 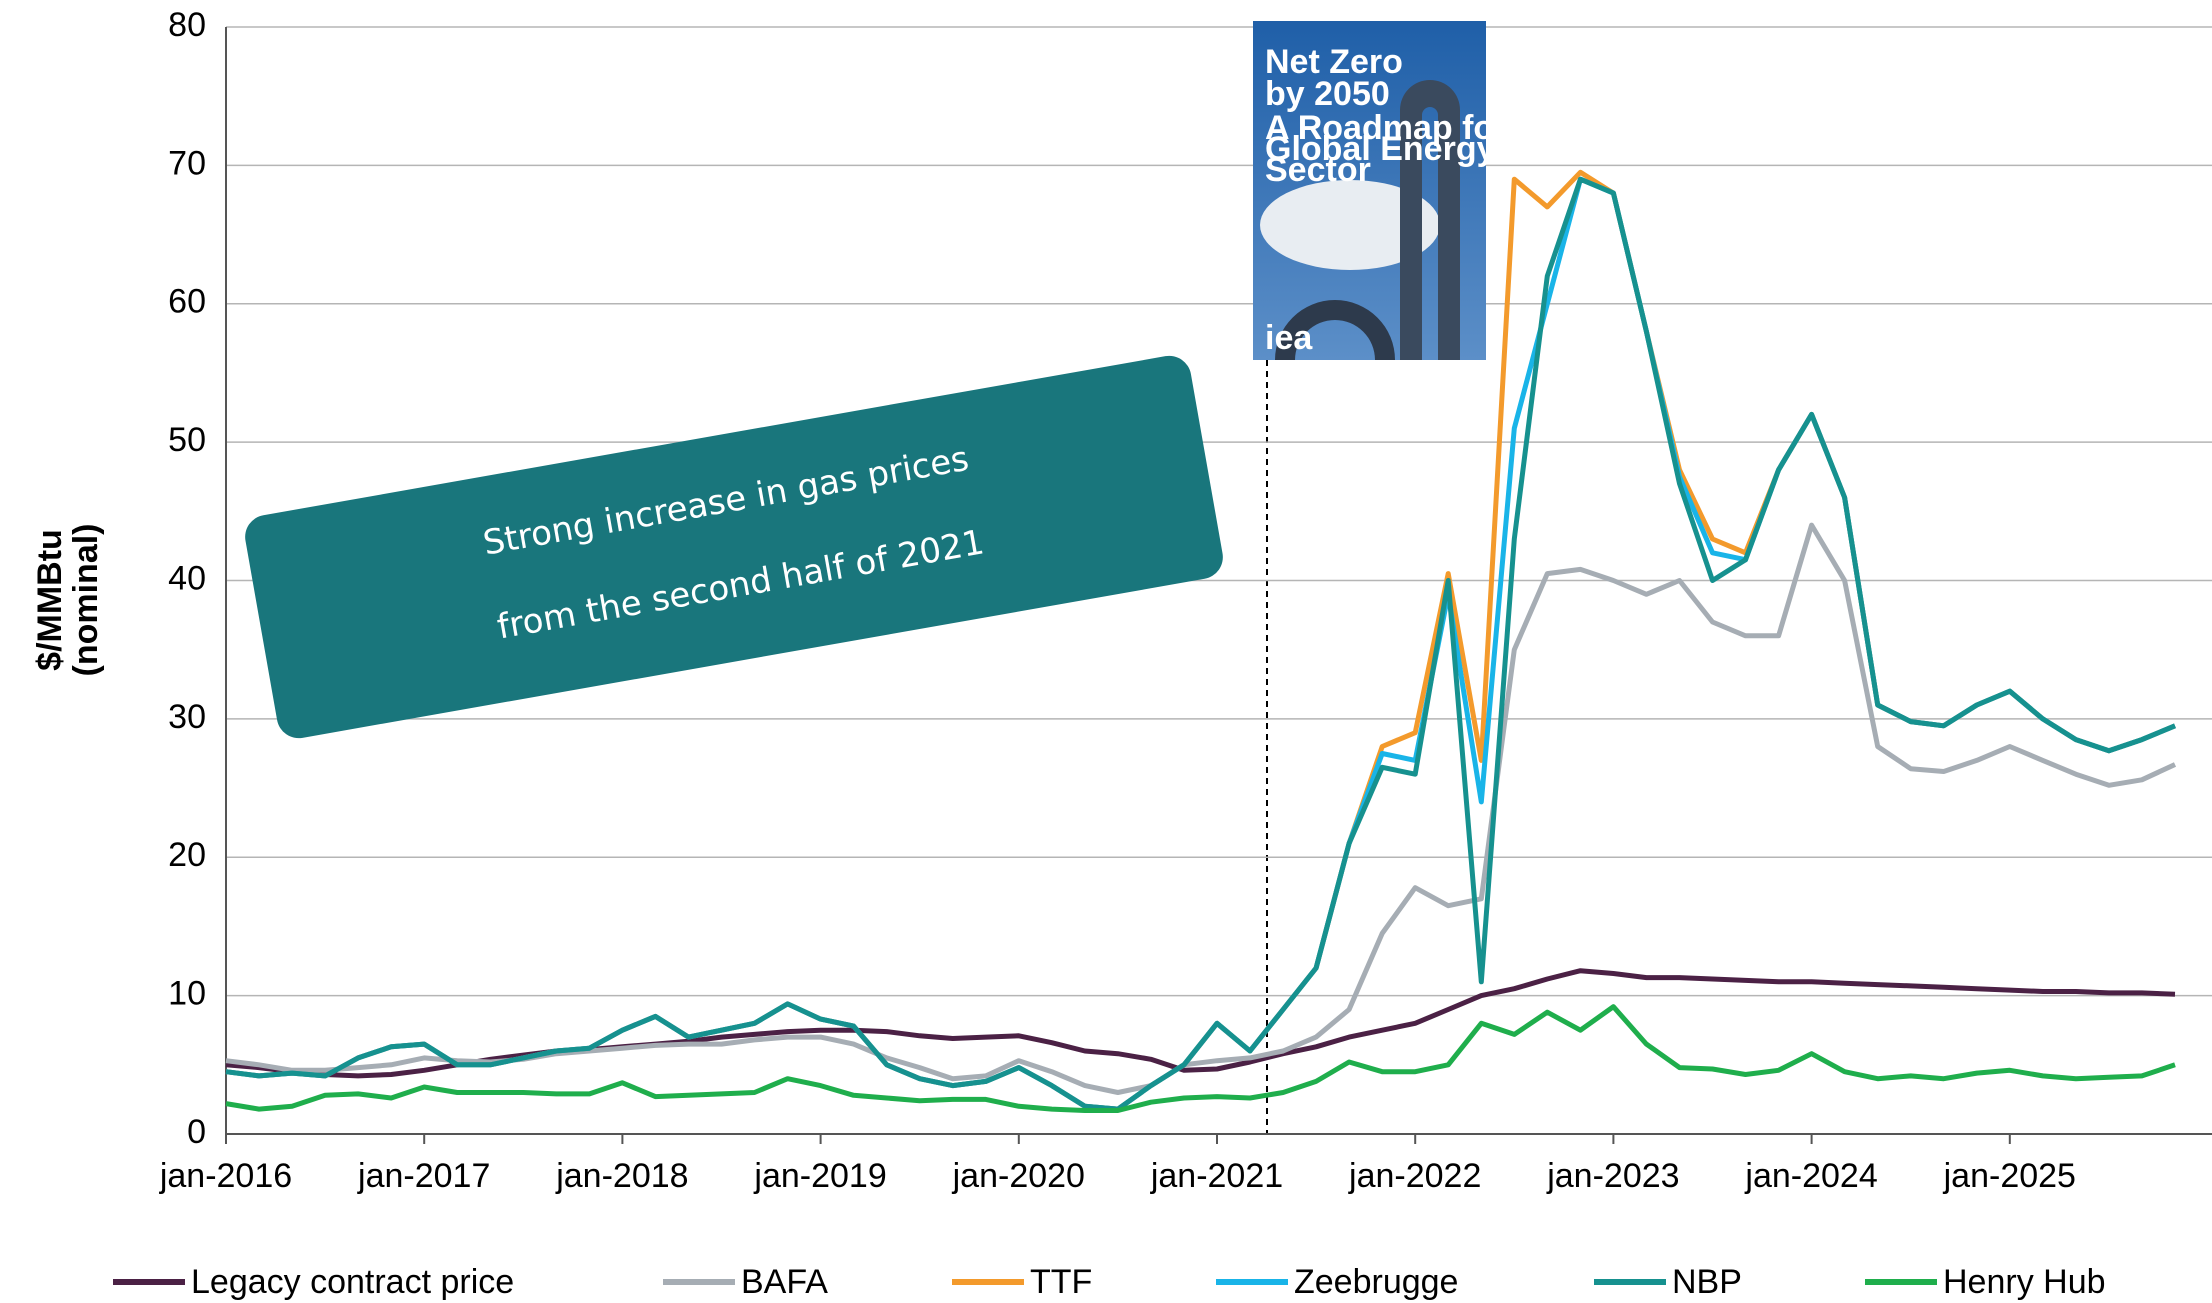 What do you see at coordinates (225, 1176) in the screenshot?
I see `x-tick-label: jan-2016` at bounding box center [225, 1176].